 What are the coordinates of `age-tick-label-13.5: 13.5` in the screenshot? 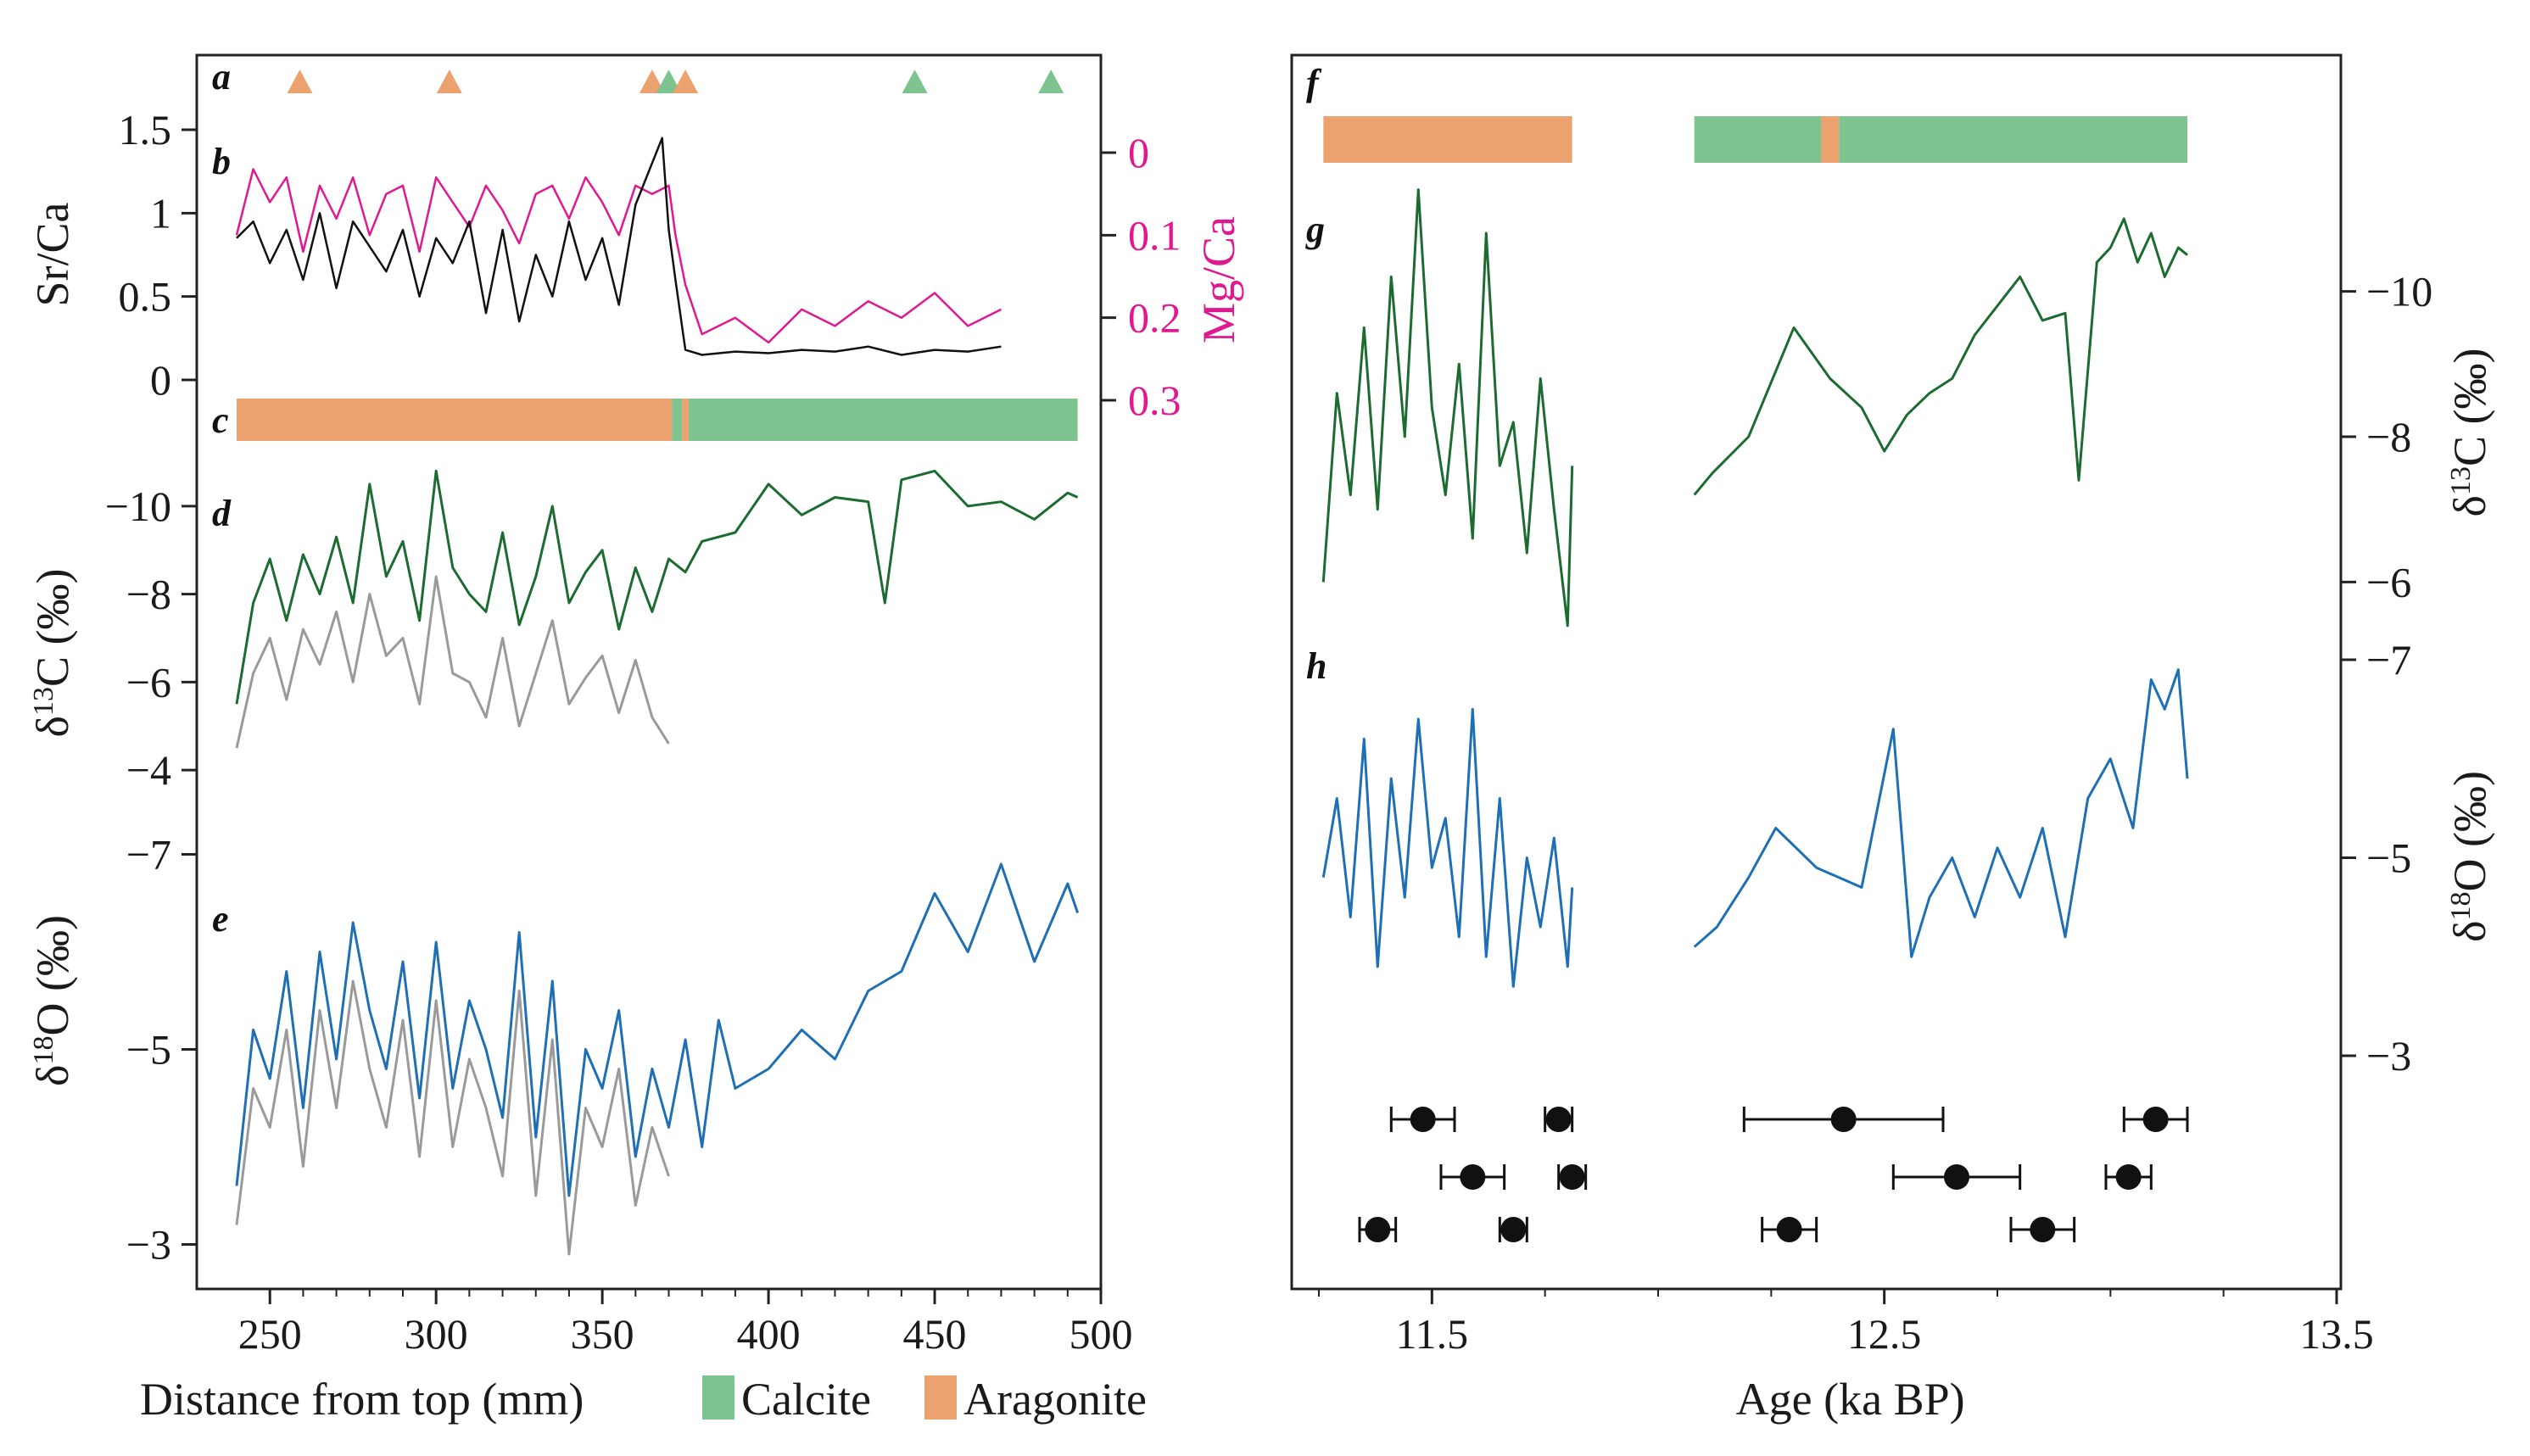 It's located at (2336, 1334).